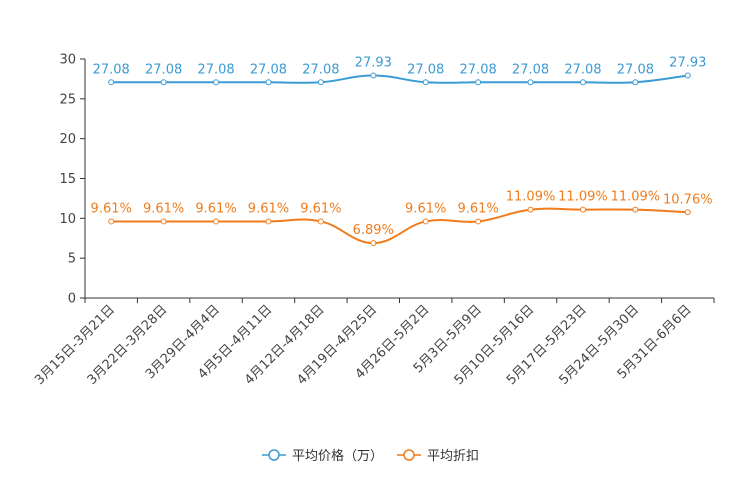  Describe the element at coordinates (67, 179) in the screenshot. I see `y-tick-label: 15` at that location.